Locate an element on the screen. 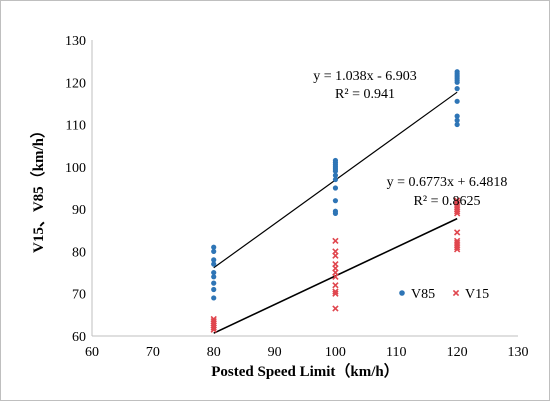  legend-marker-v15 is located at coordinates (456, 293).